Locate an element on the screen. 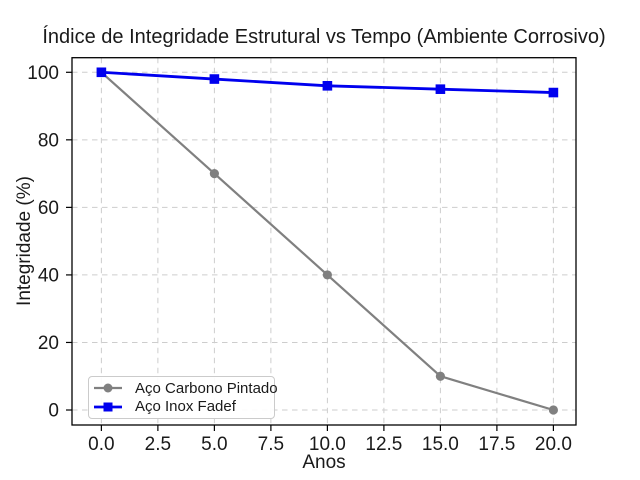 The image size is (640, 480). y-tick-label: 40 is located at coordinates (48, 275).